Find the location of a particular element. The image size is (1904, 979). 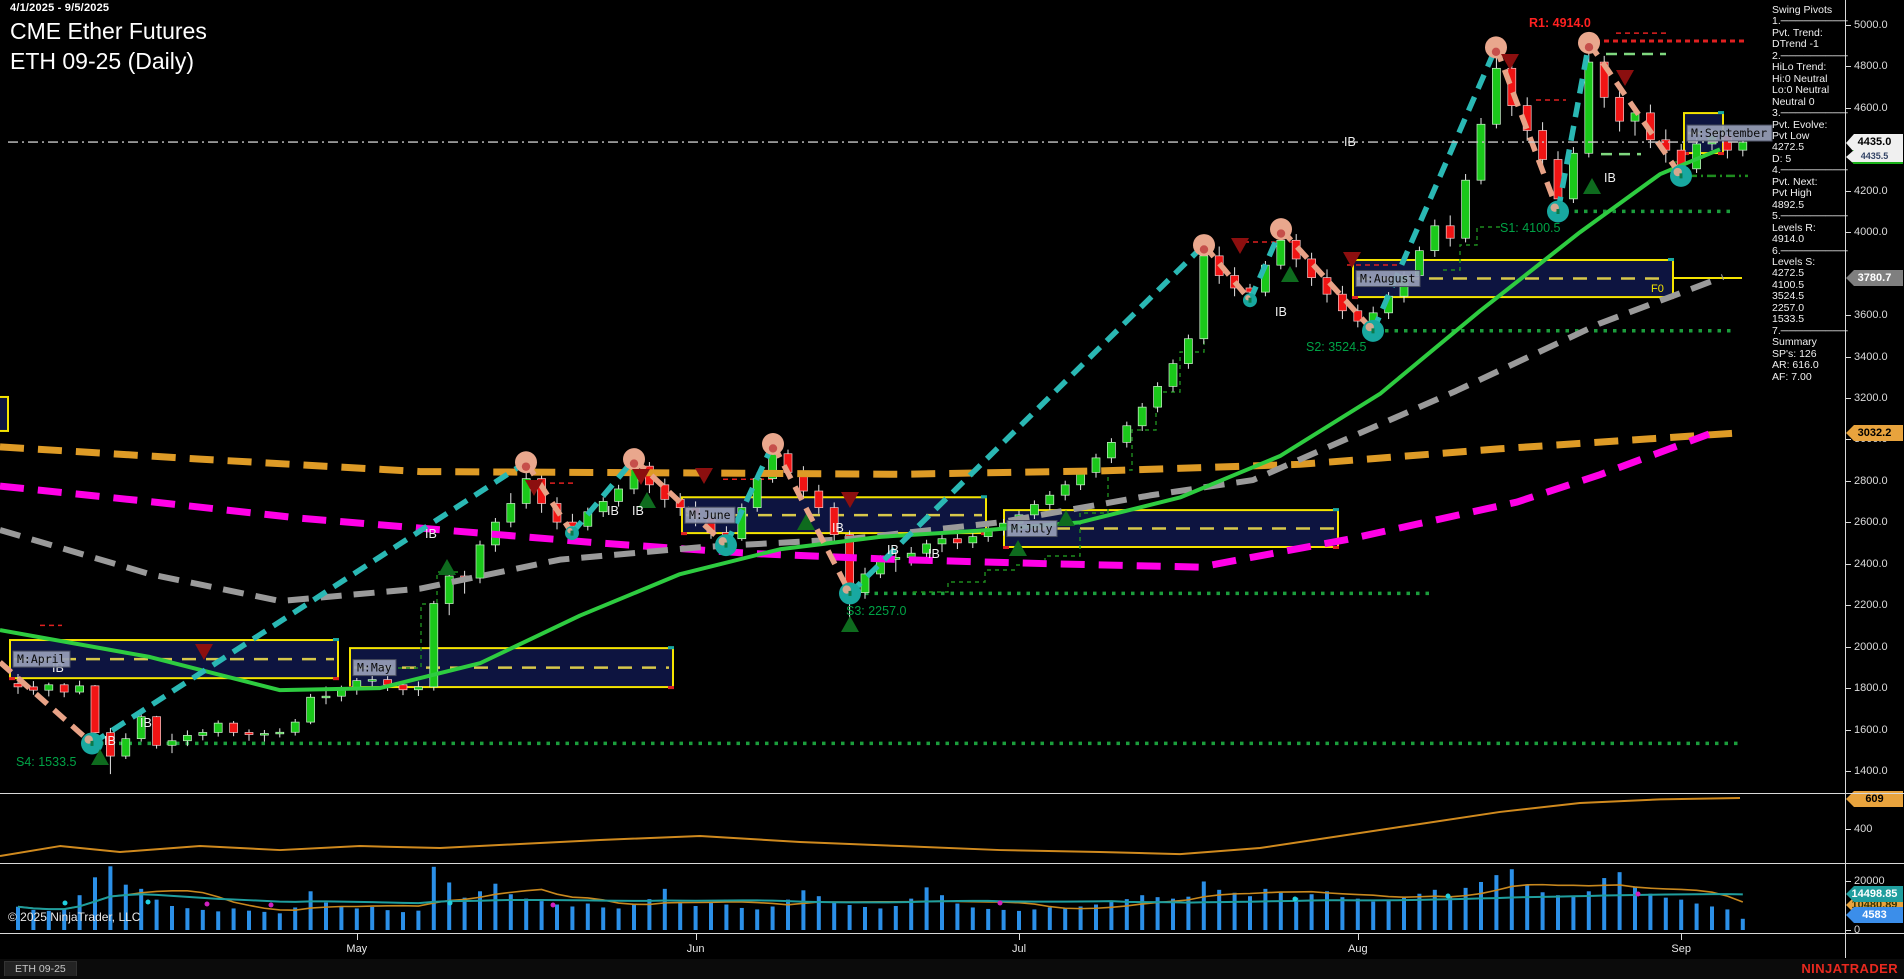

pivot-panel-line: 2257.0 is located at coordinates (1788, 307).